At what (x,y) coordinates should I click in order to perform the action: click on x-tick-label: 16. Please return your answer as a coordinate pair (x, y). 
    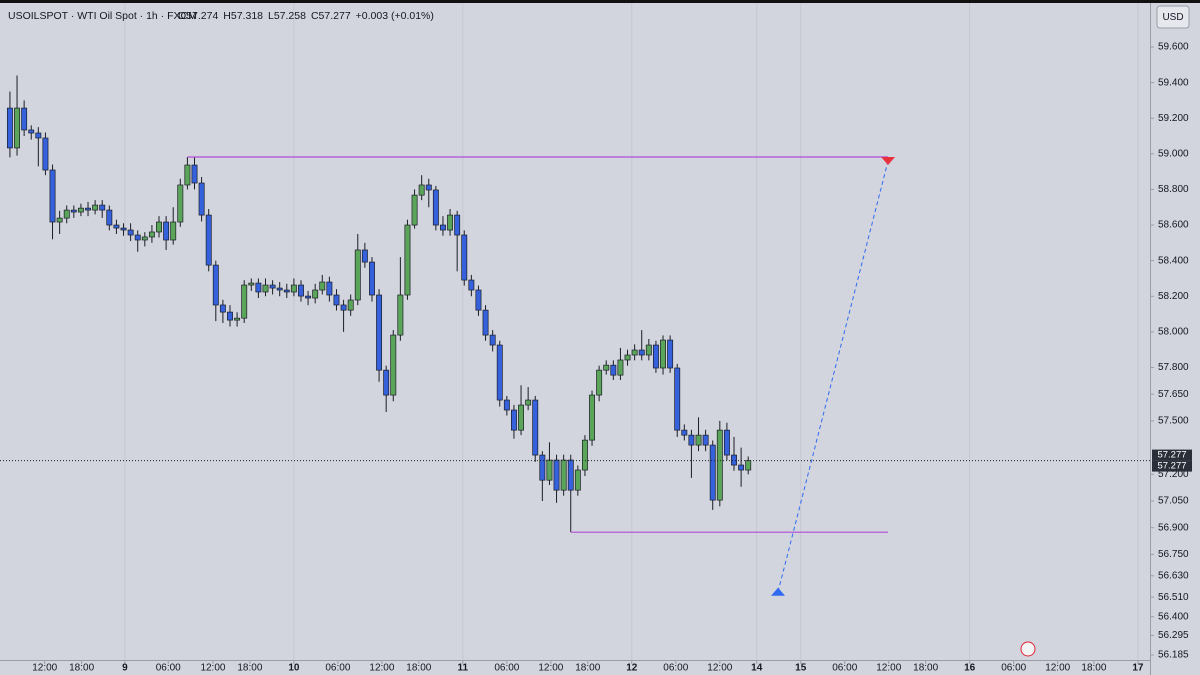
    Looking at the image, I should click on (970, 668).